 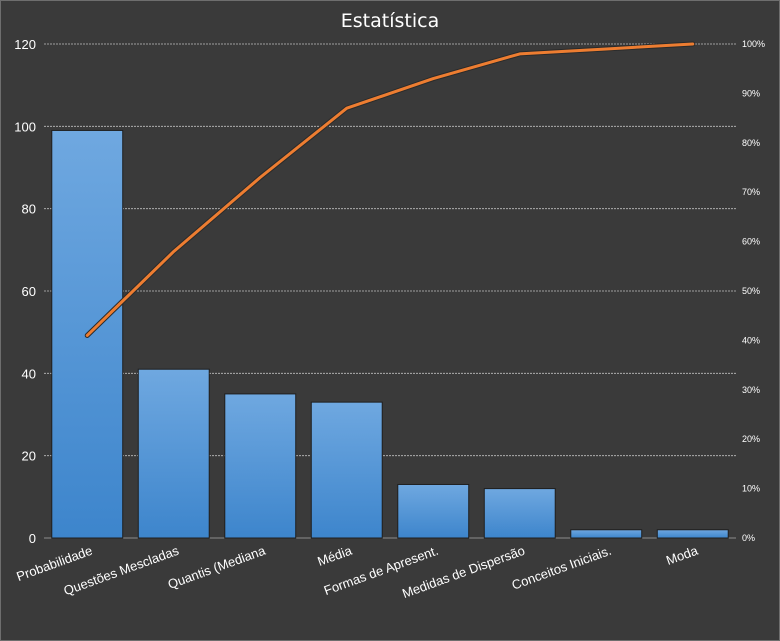 I want to click on left-tick-label: 120, so click(x=25, y=44).